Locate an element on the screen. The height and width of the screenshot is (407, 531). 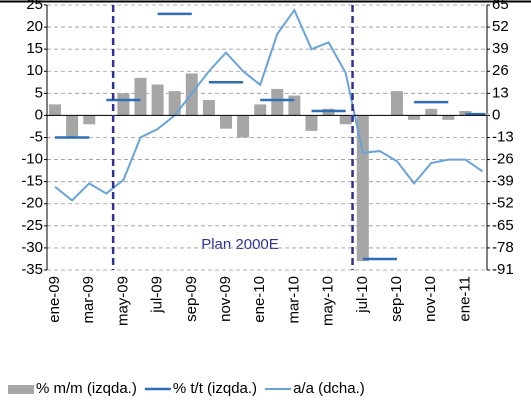
x-tick-label: sep-10 is located at coordinates (396, 299).